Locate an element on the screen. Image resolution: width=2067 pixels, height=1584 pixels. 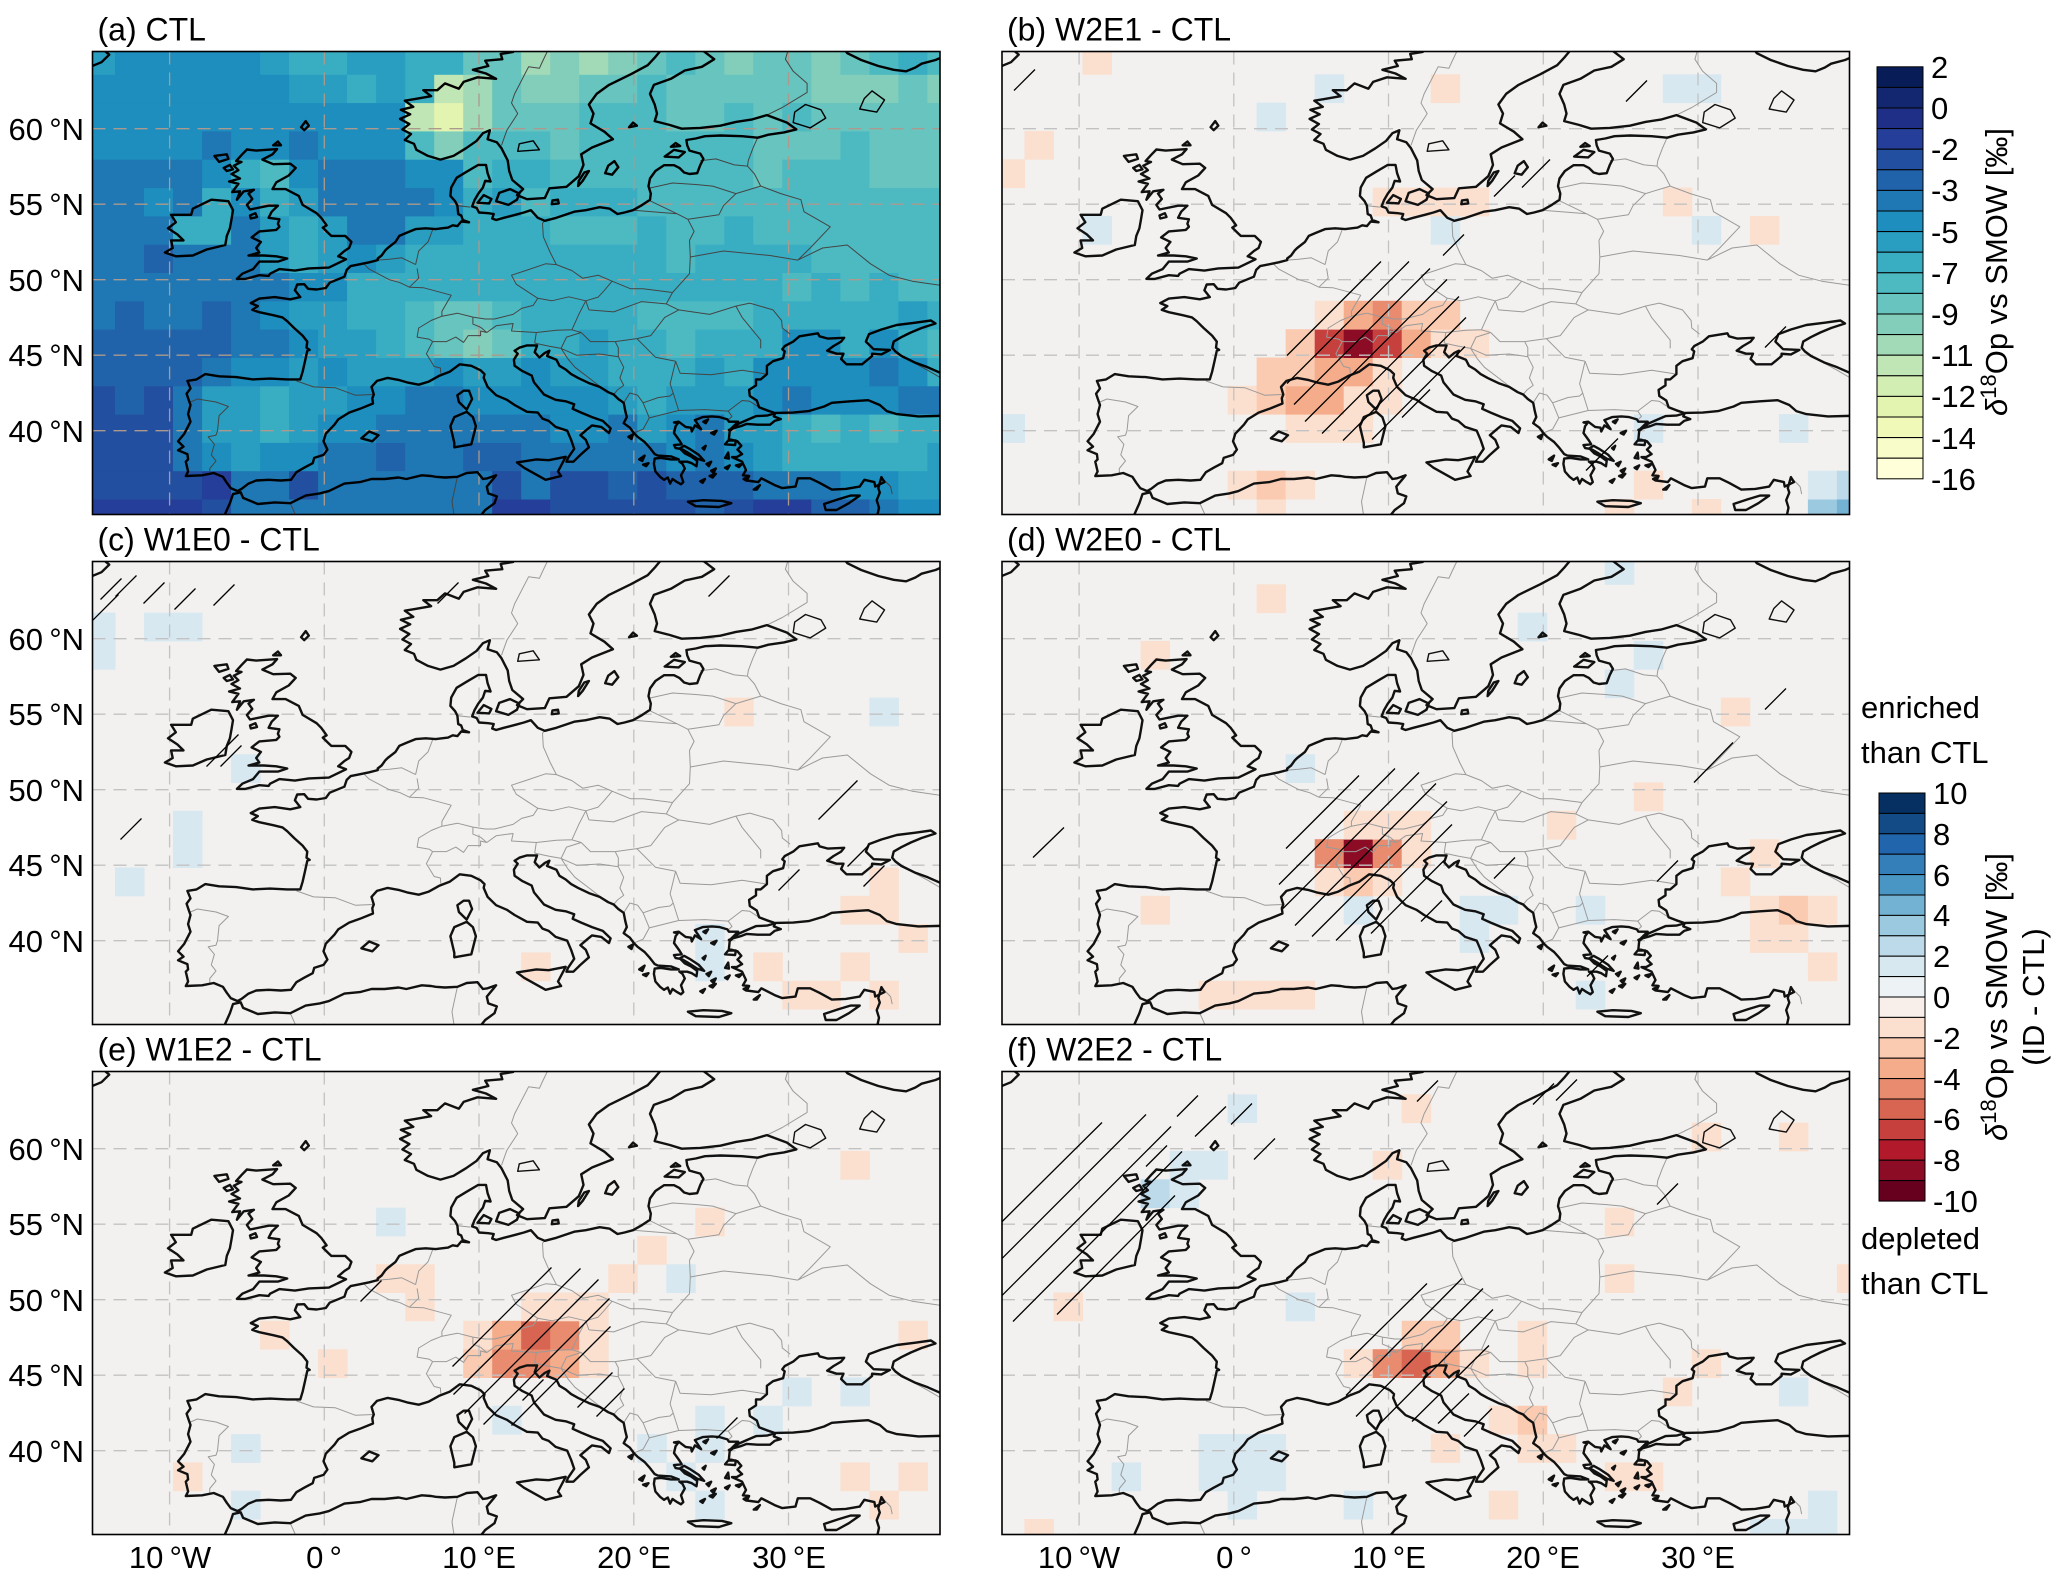
svg-text: -6 is located at coordinates (1947, 1119).